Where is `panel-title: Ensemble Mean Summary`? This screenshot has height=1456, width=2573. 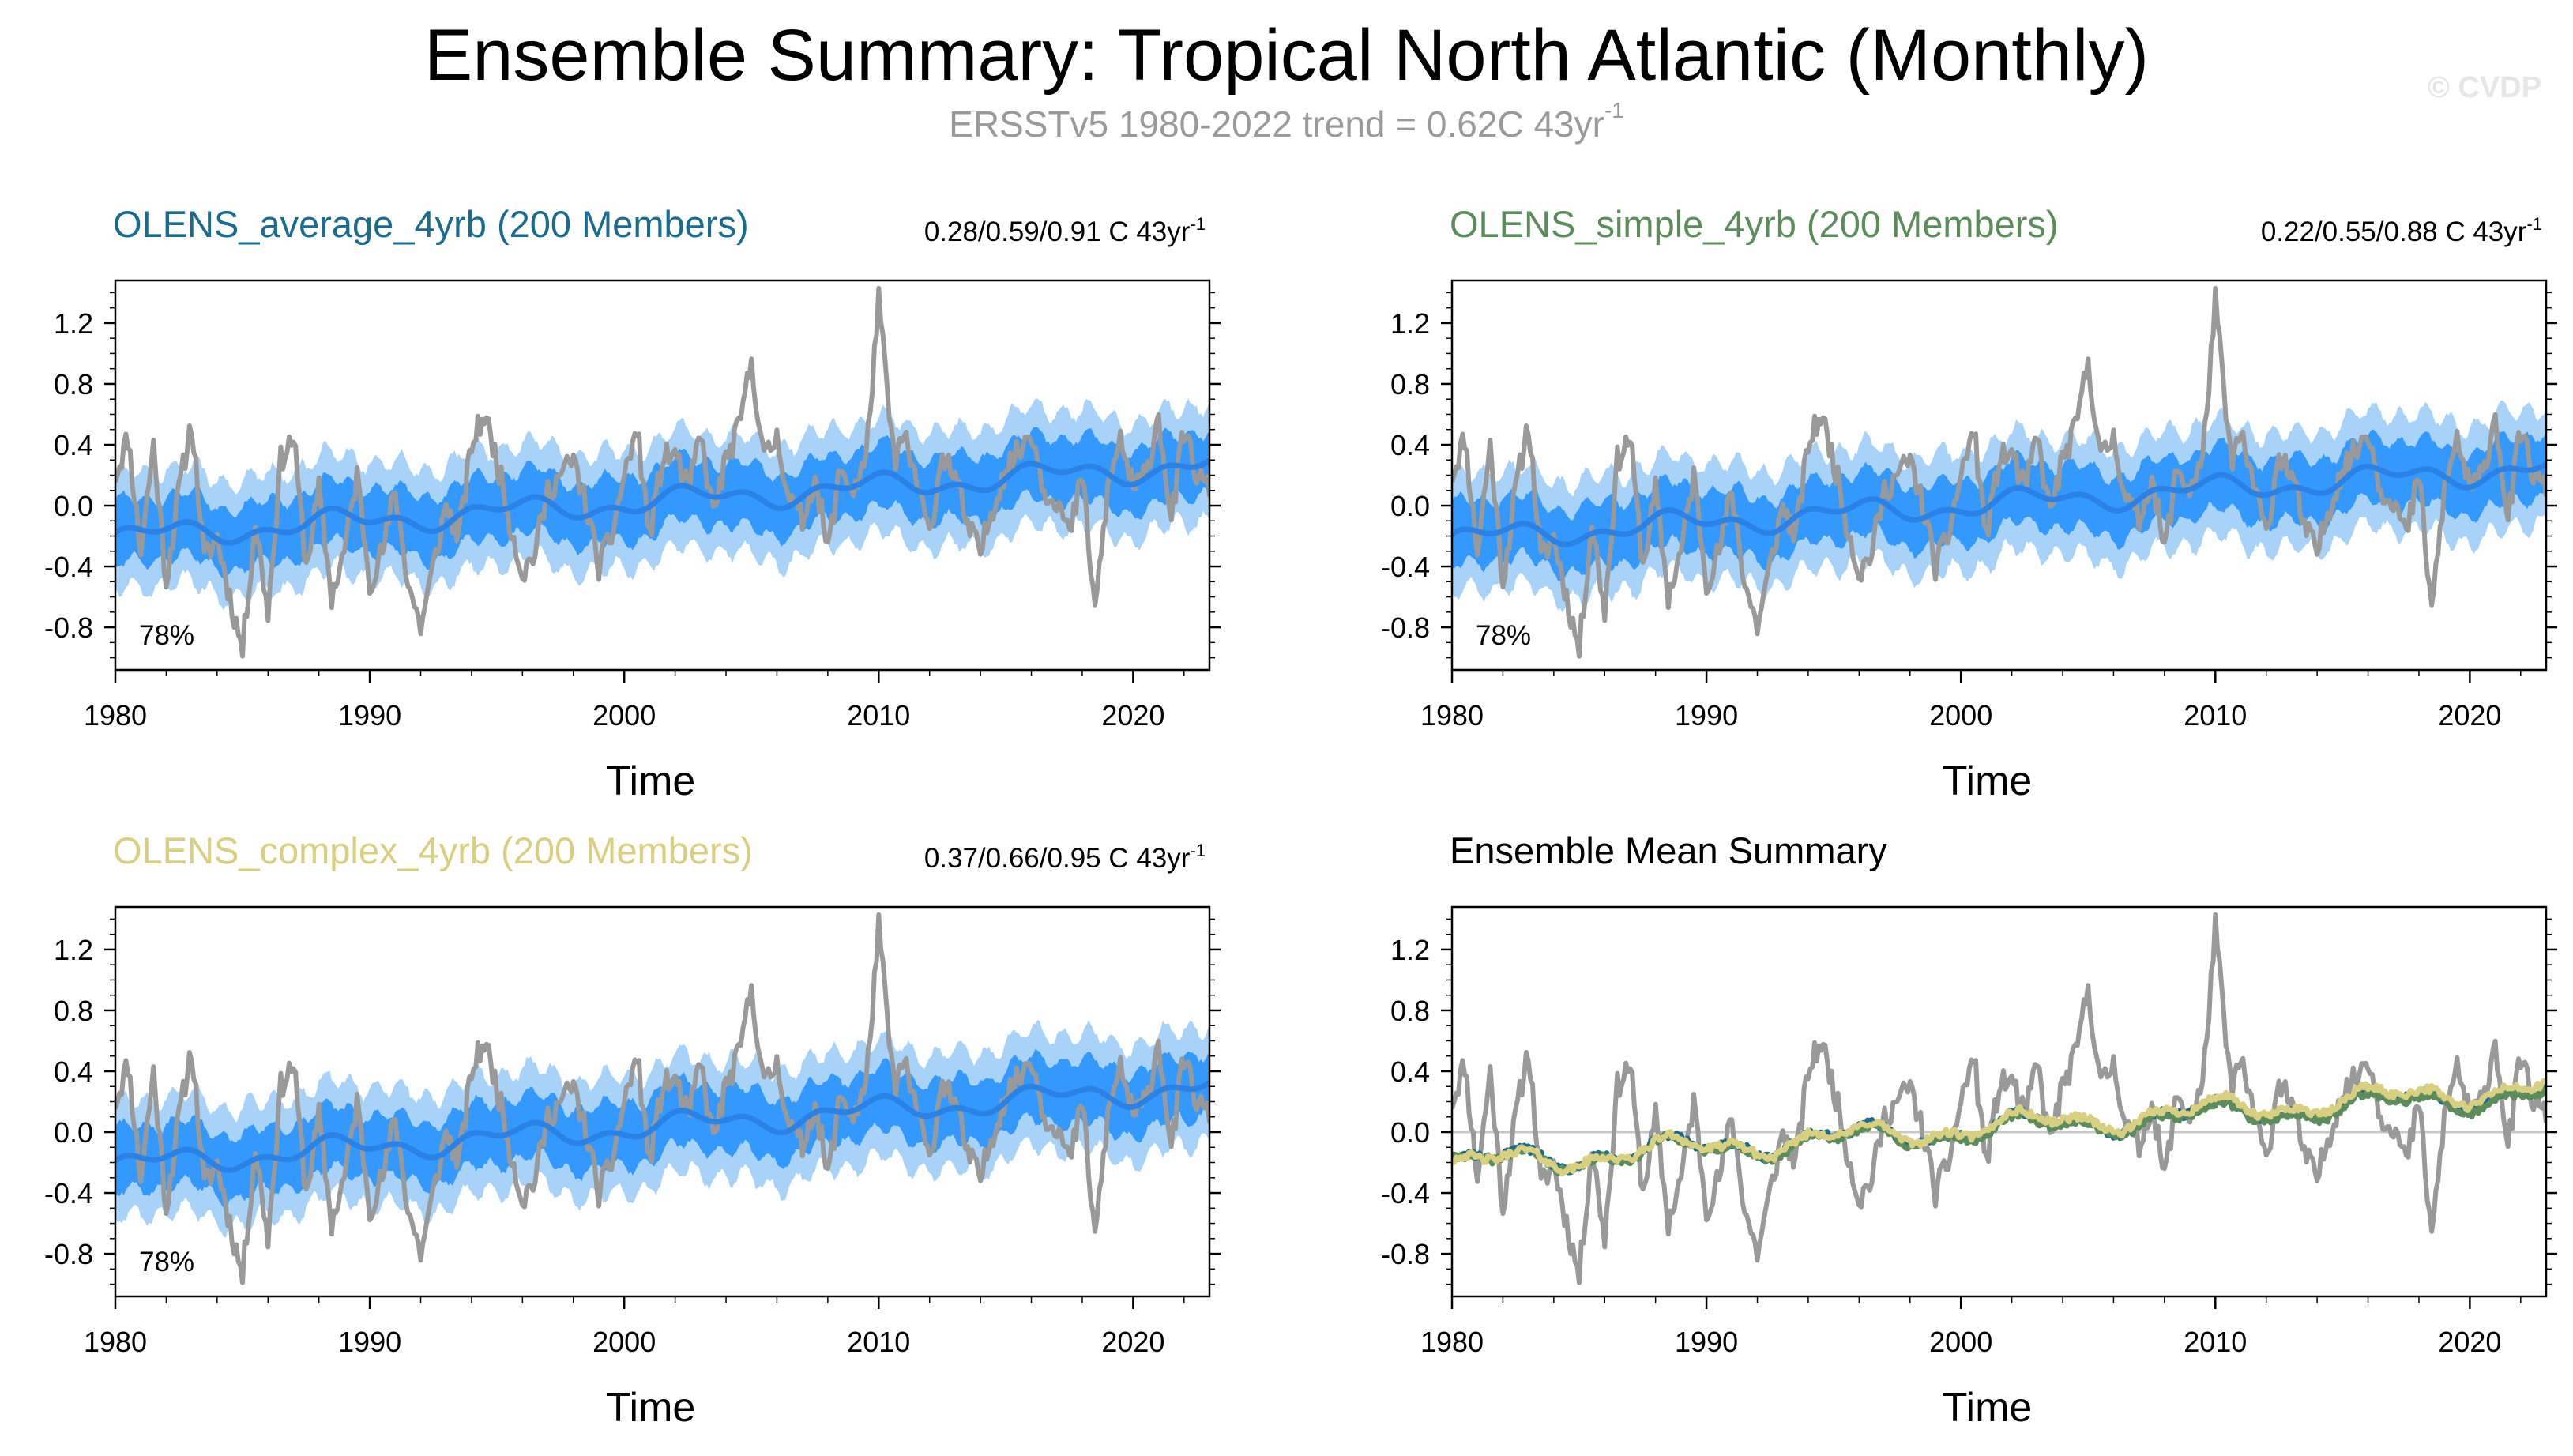 panel-title: Ensemble Mean Summary is located at coordinates (1668, 850).